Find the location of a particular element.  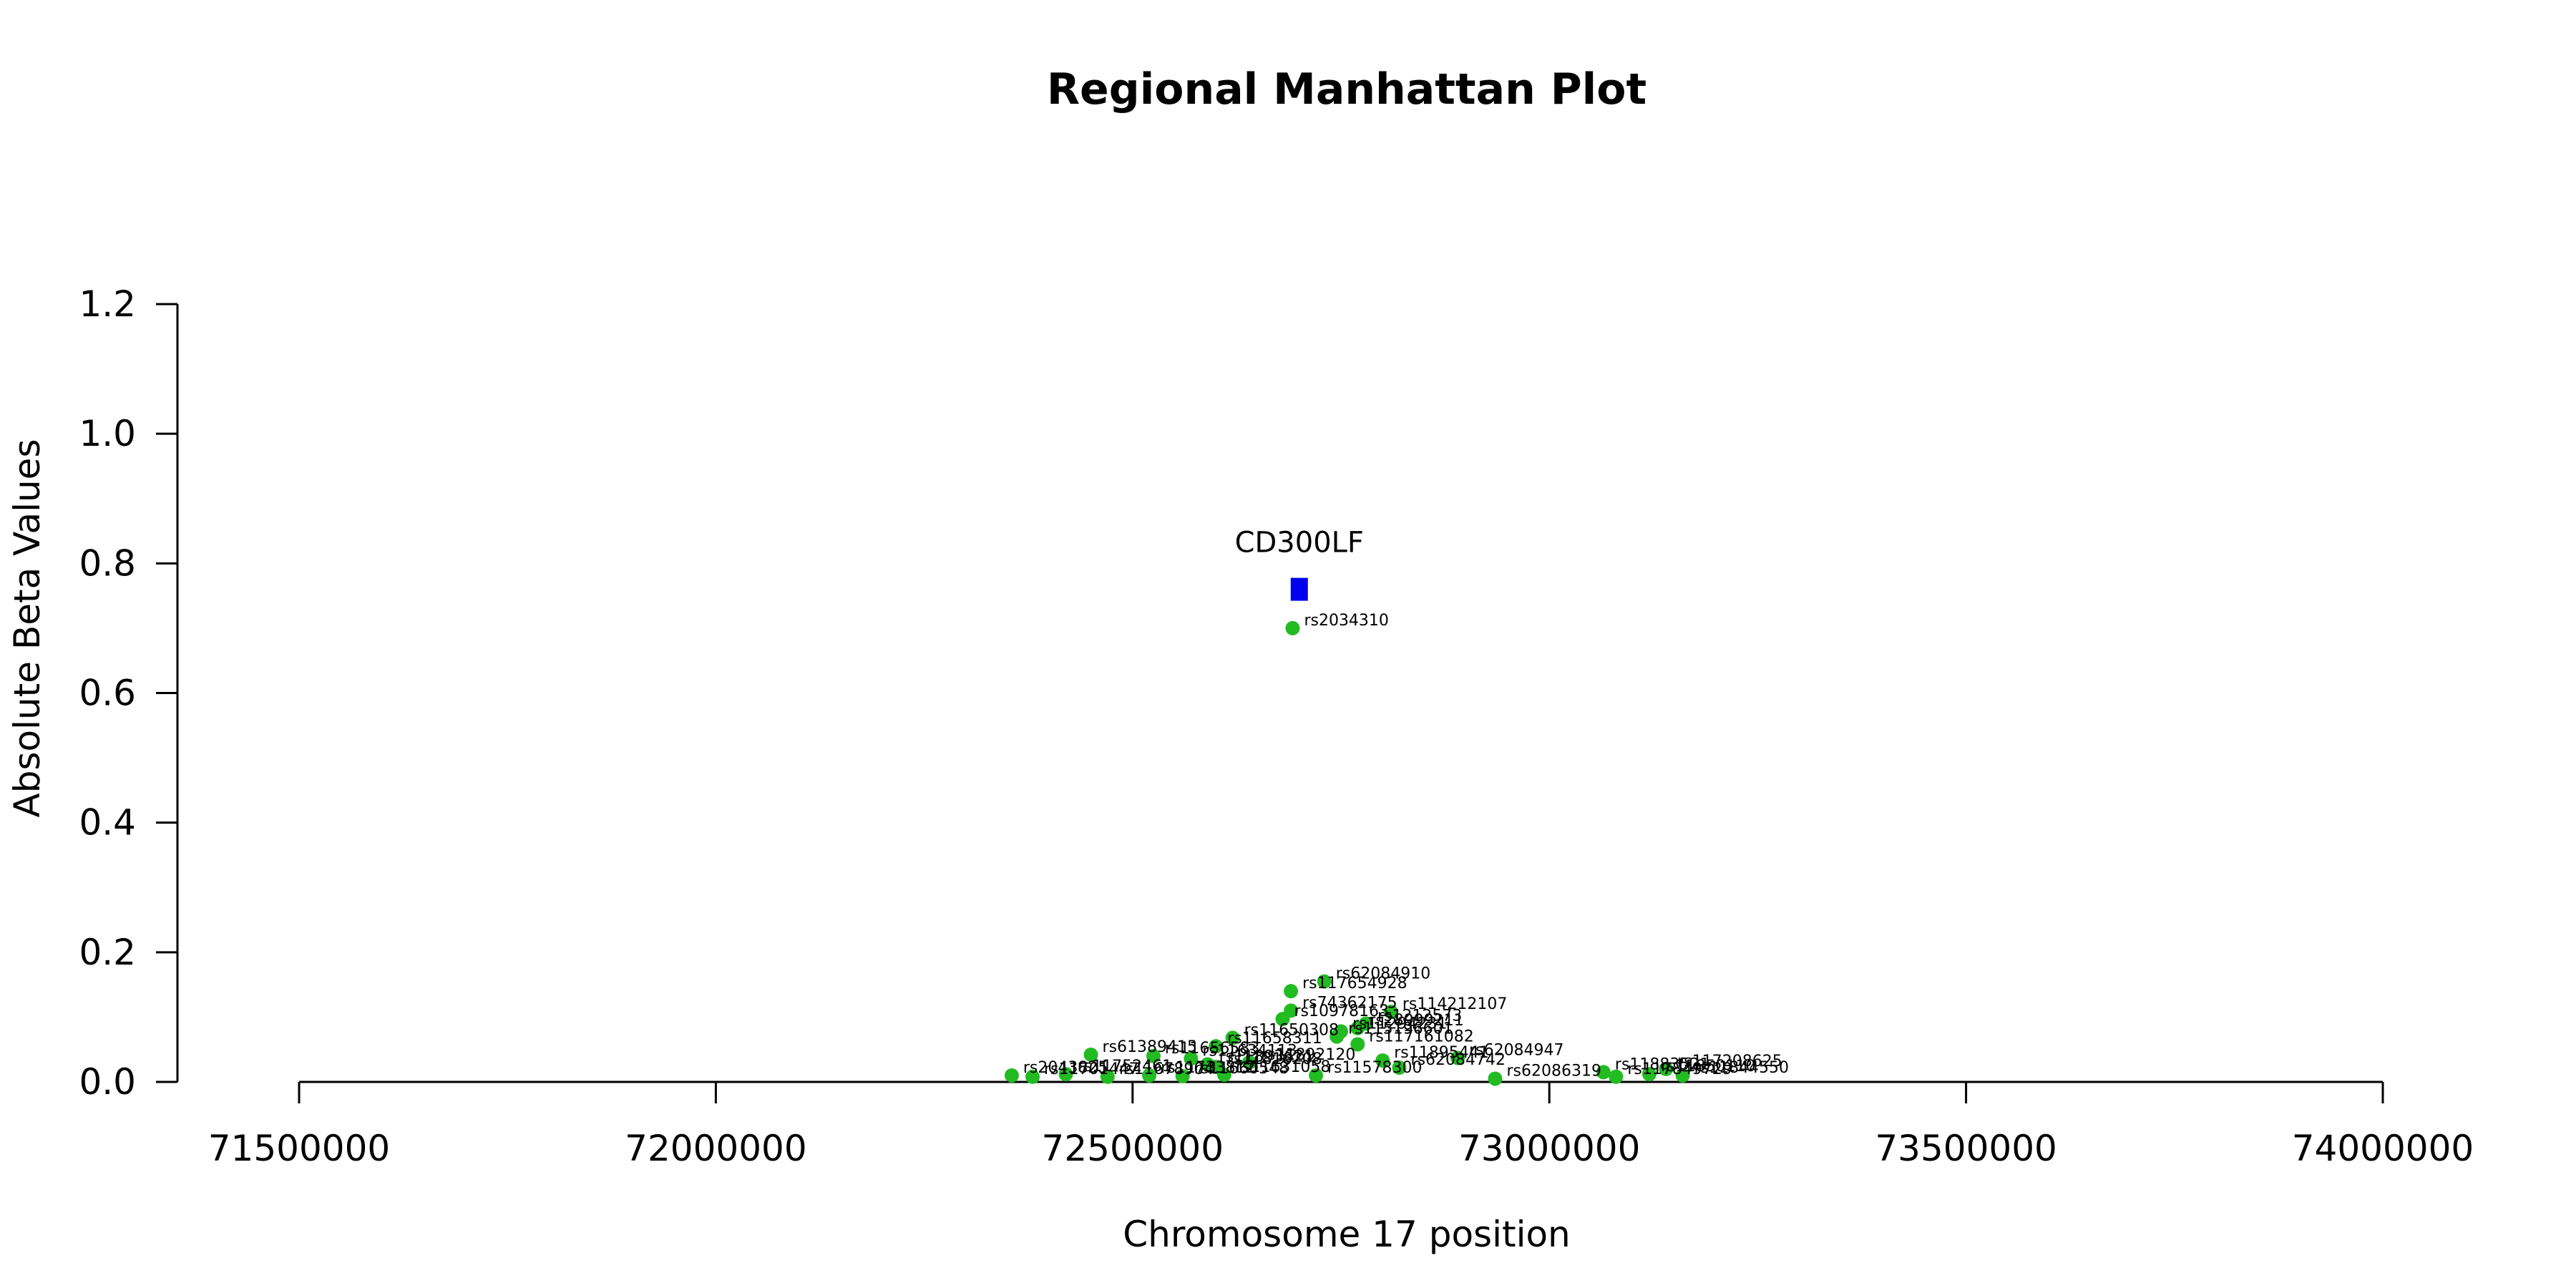

y-tick-label: 0.2 is located at coordinates (107, 952).